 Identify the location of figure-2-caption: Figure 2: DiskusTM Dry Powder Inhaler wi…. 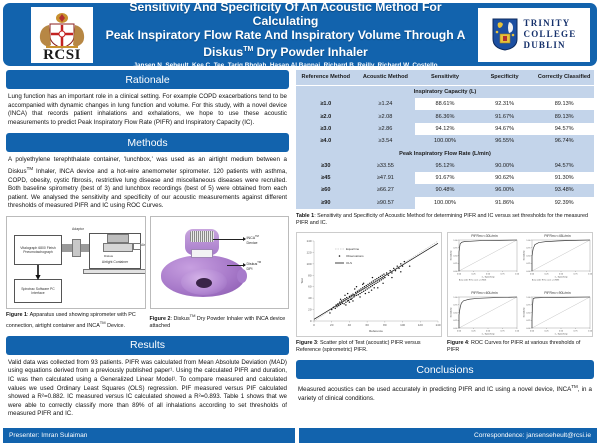
(220, 321).